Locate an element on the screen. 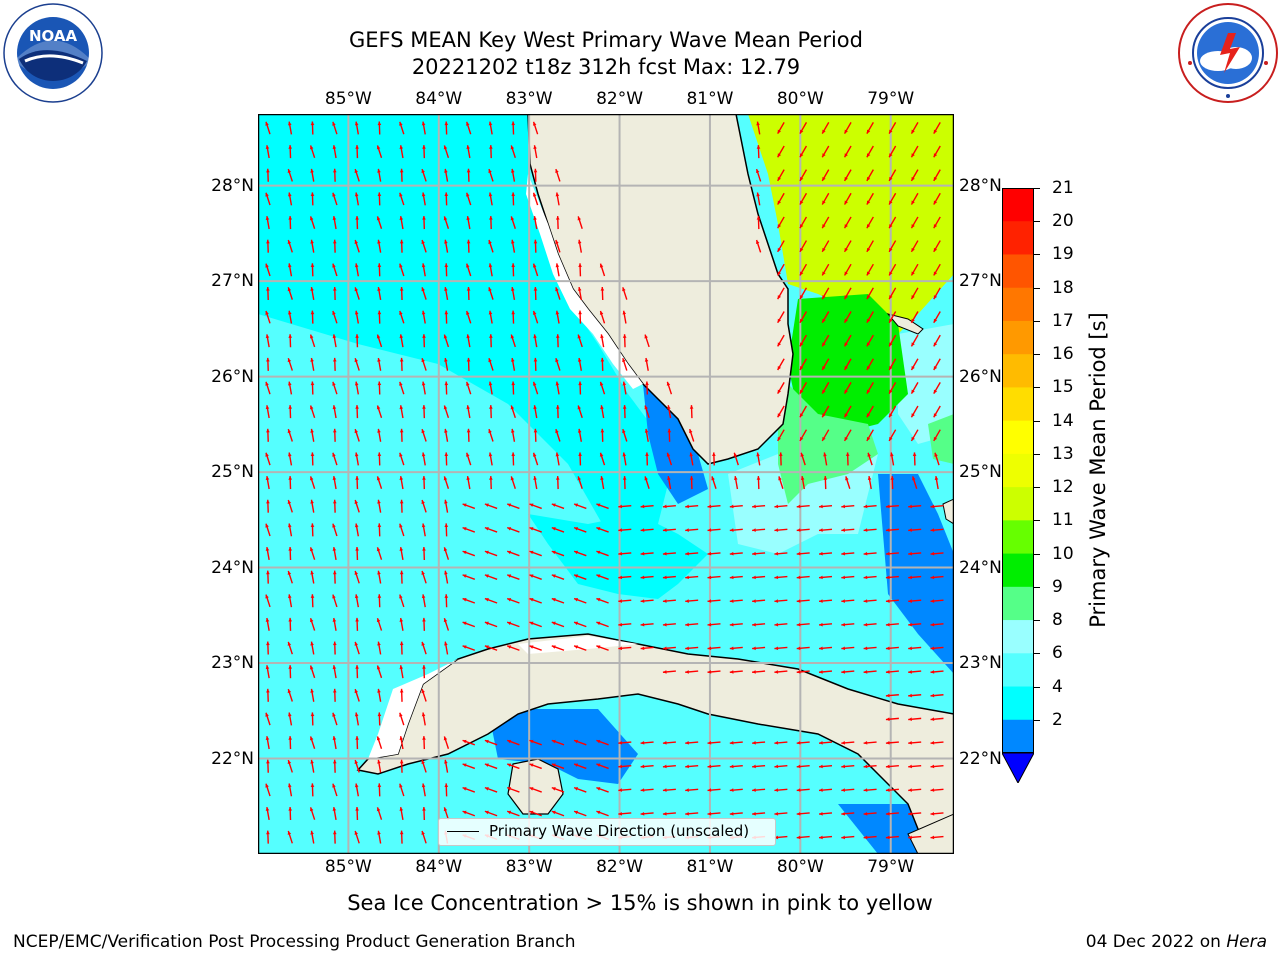 This screenshot has height=960, width=1280. colorbar-tick-label: 15 is located at coordinates (1063, 387).